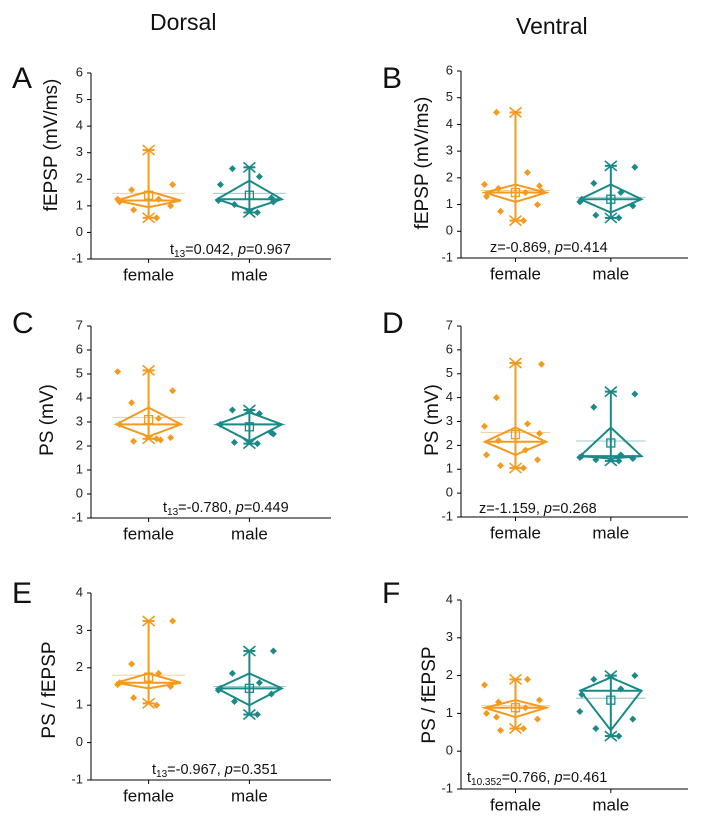  What do you see at coordinates (528, 778) in the screenshot?
I see `stat-value: =0.766,` at bounding box center [528, 778].